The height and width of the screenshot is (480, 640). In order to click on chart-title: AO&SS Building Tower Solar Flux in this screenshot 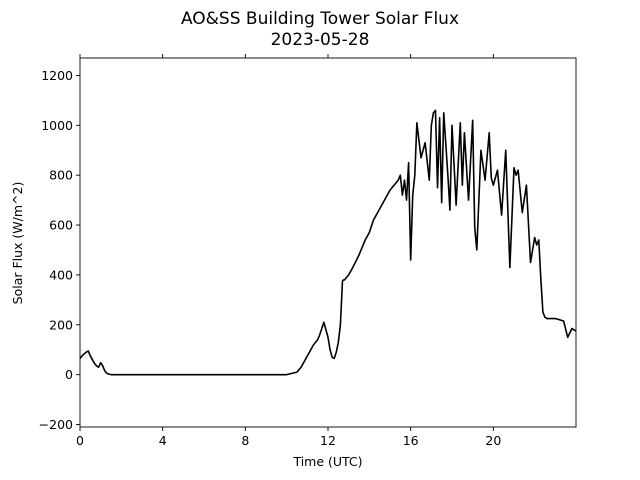, I will do `click(320, 19)`.